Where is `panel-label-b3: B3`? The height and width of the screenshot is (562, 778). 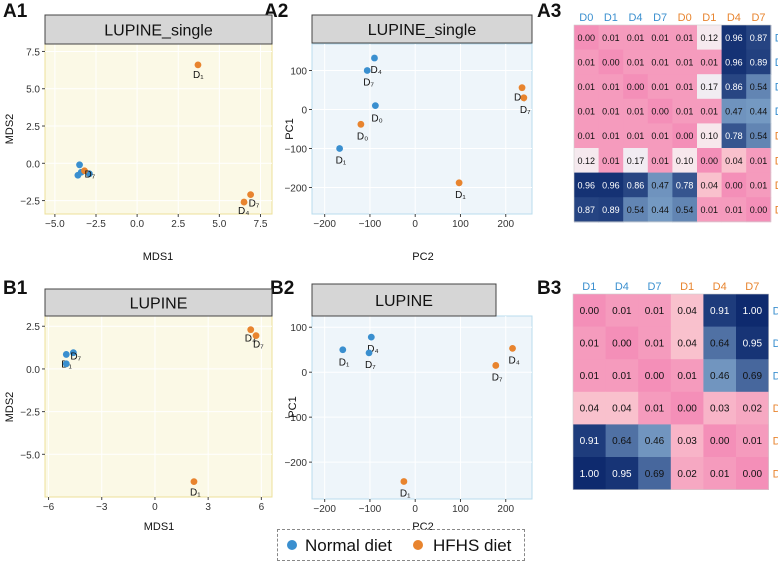
panel-label-b3: B3 is located at coordinates (549, 288).